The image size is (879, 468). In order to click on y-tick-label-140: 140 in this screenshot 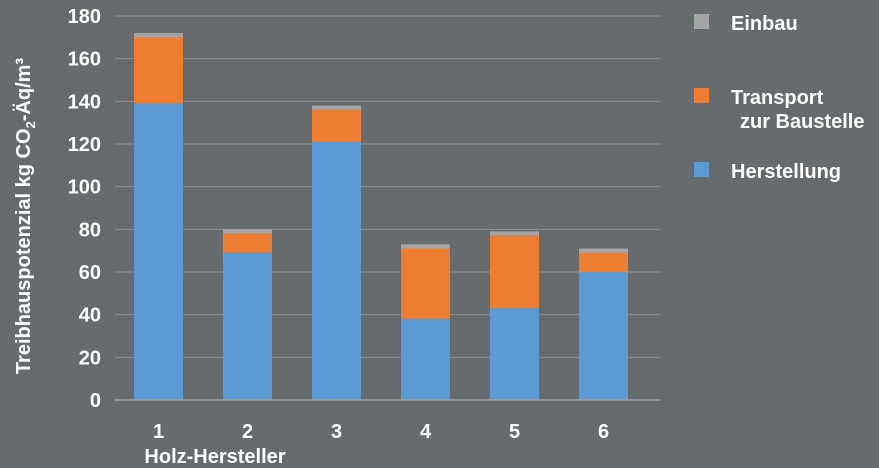, I will do `click(84, 102)`.